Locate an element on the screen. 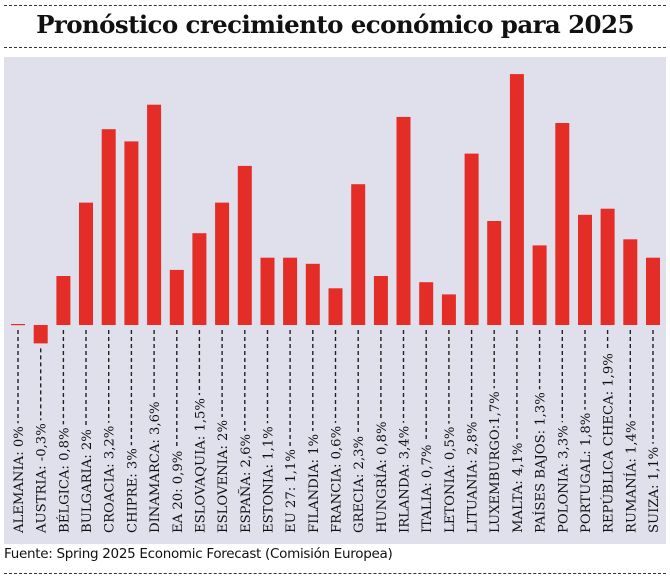 The width and height of the screenshot is (670, 581). bar-group: PAÍSES BAJOS: 1,3% is located at coordinates (540, 389).